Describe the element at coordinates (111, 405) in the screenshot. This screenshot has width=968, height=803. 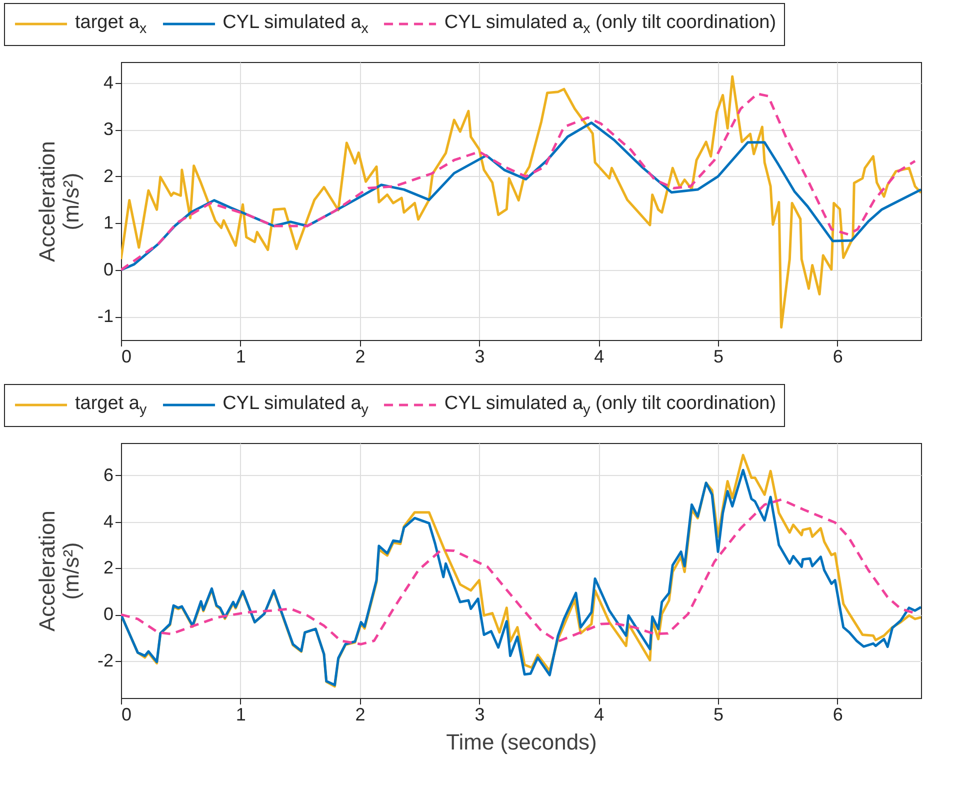
I see `legend-label: target a$_{y}$` at that location.